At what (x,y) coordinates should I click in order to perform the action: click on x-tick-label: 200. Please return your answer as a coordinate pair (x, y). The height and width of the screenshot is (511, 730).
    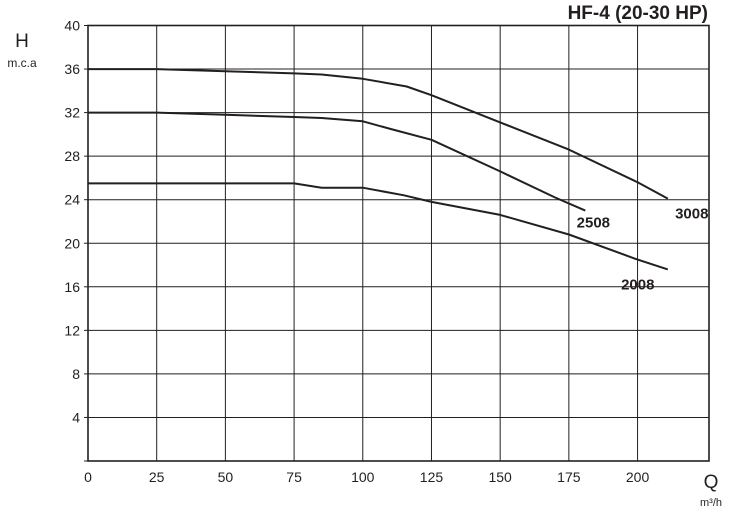
    Looking at the image, I should click on (638, 477).